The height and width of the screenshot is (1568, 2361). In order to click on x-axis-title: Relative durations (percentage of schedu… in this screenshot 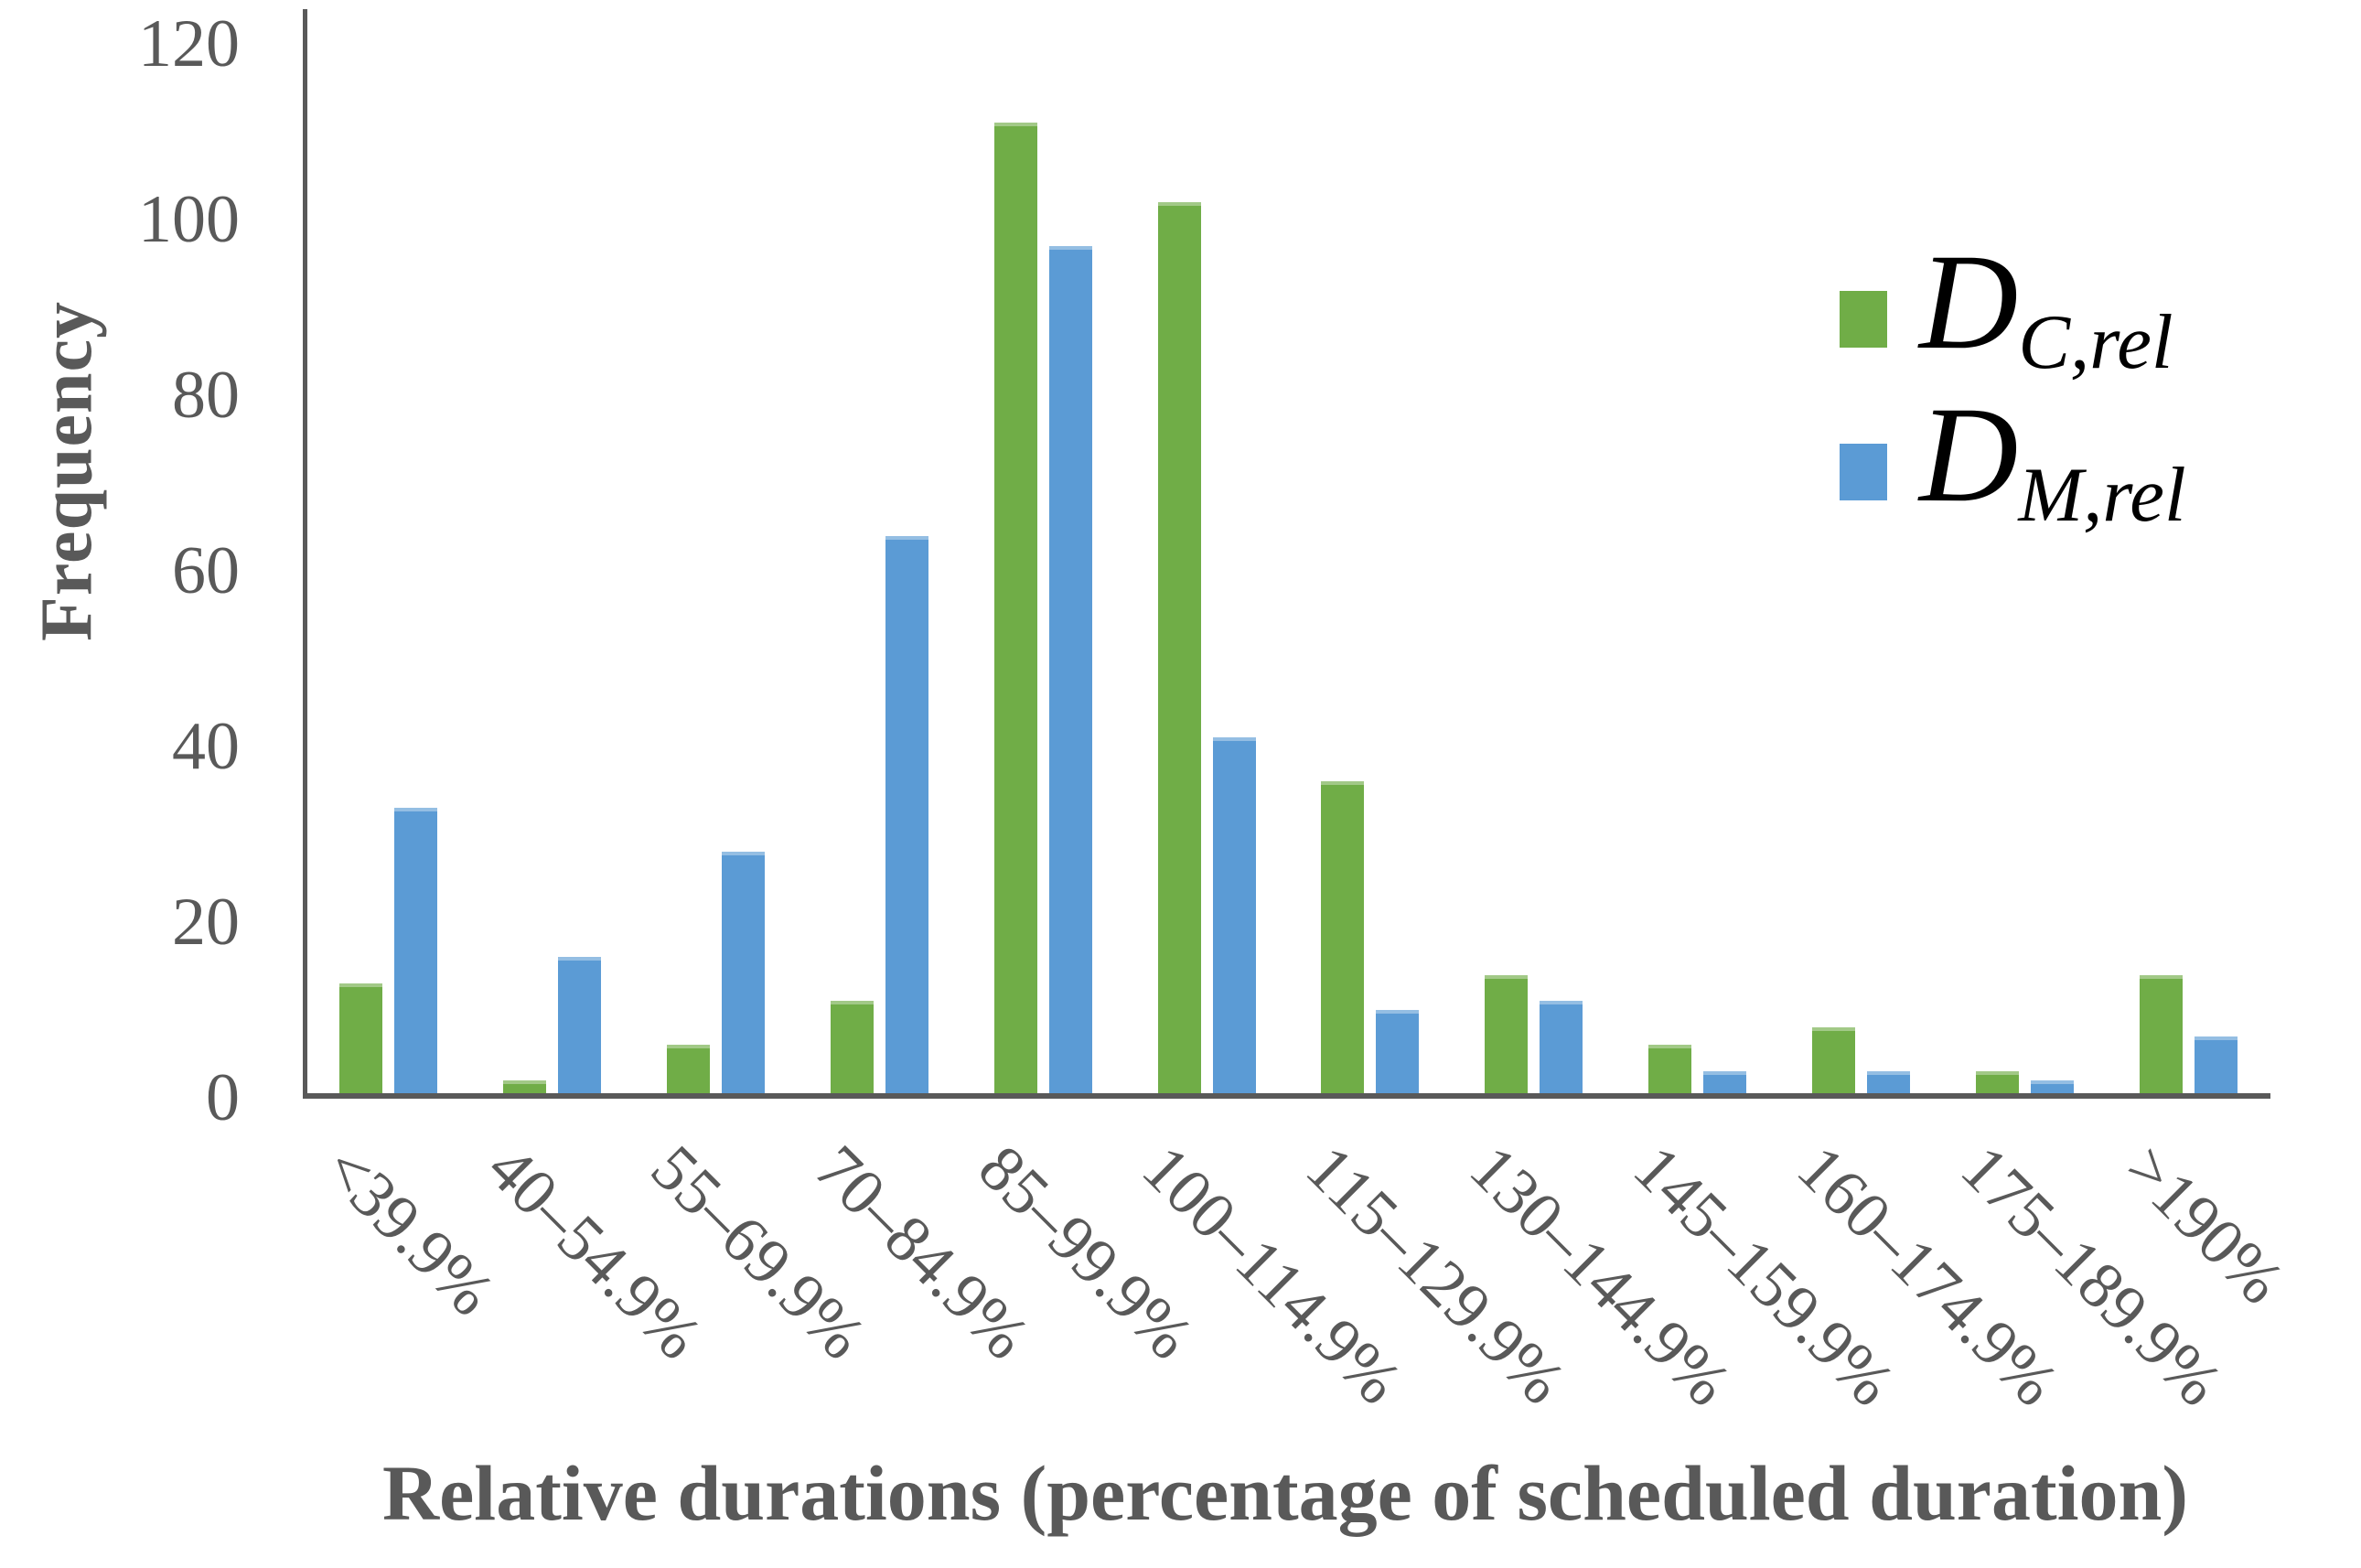, I will do `click(1285, 1493)`.